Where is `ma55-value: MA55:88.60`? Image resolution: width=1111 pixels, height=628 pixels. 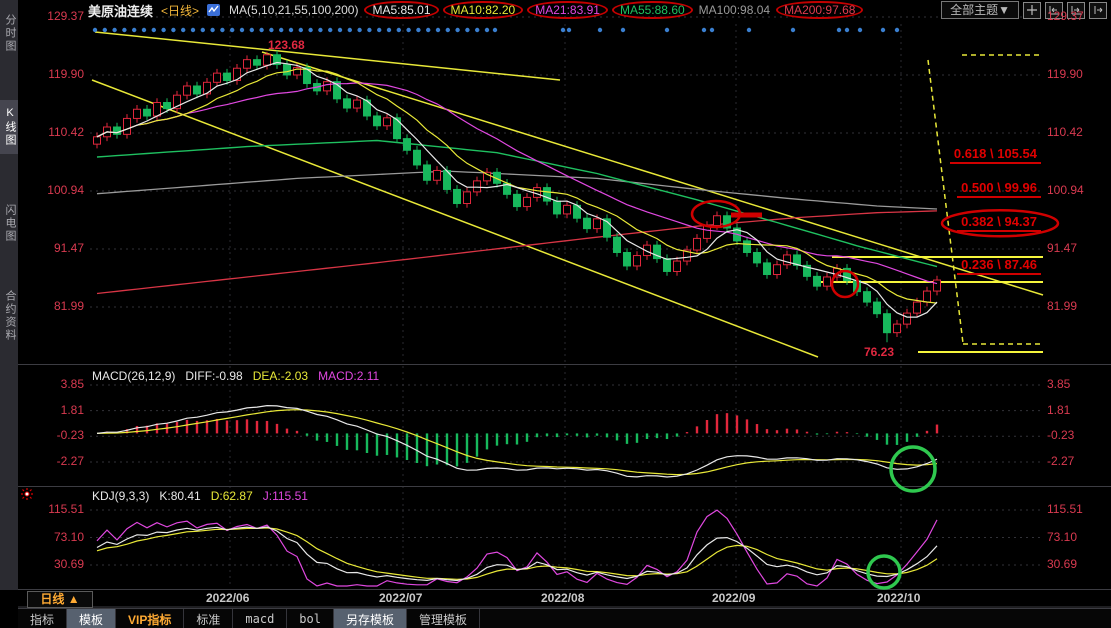
ma55-value: MA55:88.60 is located at coordinates (652, 10).